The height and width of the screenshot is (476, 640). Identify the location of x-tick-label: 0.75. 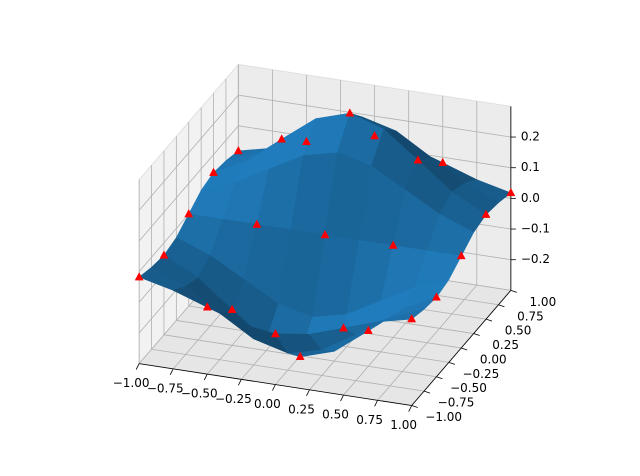
(369, 420).